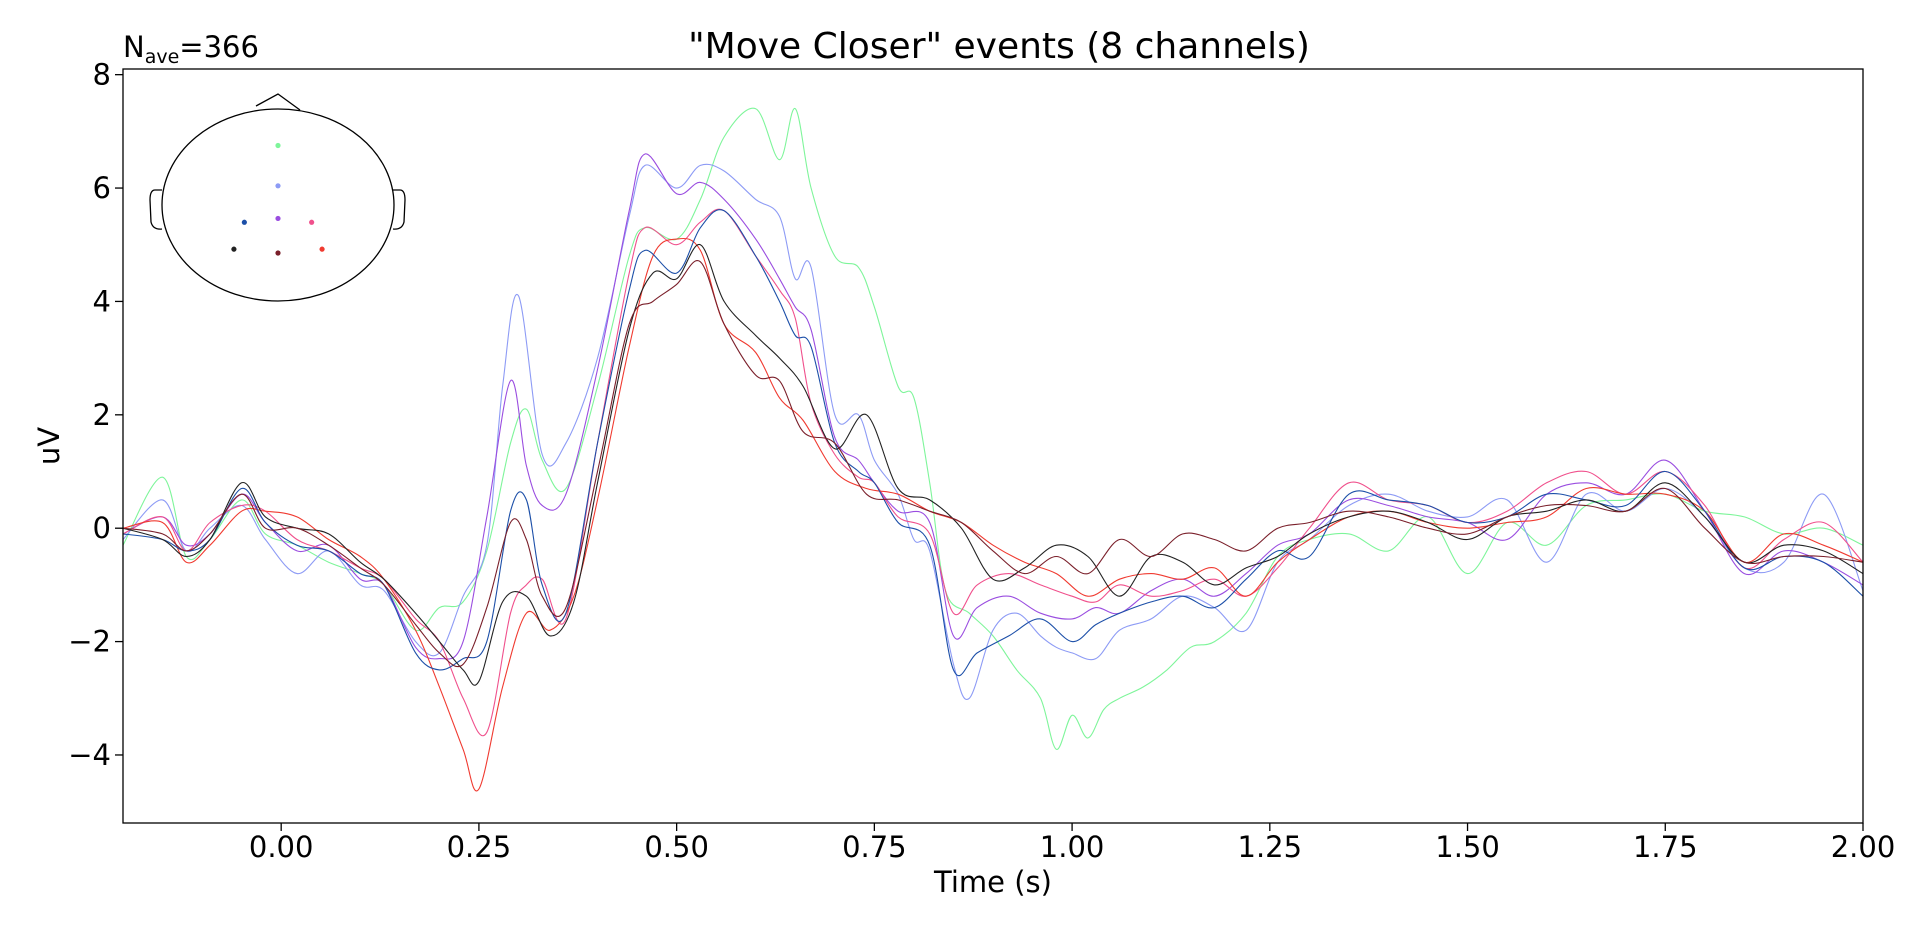 The width and height of the screenshot is (1920, 927). What do you see at coordinates (479, 847) in the screenshot?
I see `x-tick-label: 0.25` at bounding box center [479, 847].